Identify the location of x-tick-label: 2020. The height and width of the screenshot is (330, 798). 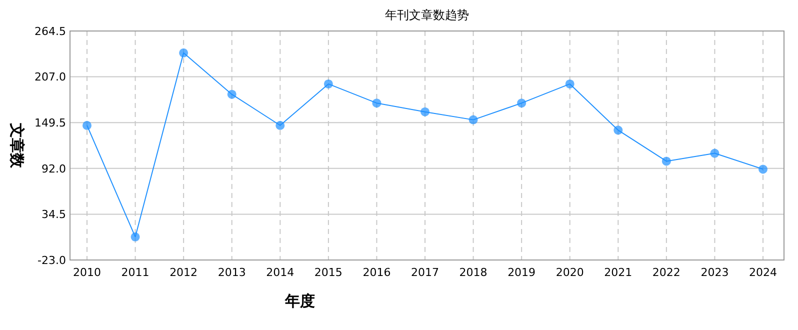
(570, 272).